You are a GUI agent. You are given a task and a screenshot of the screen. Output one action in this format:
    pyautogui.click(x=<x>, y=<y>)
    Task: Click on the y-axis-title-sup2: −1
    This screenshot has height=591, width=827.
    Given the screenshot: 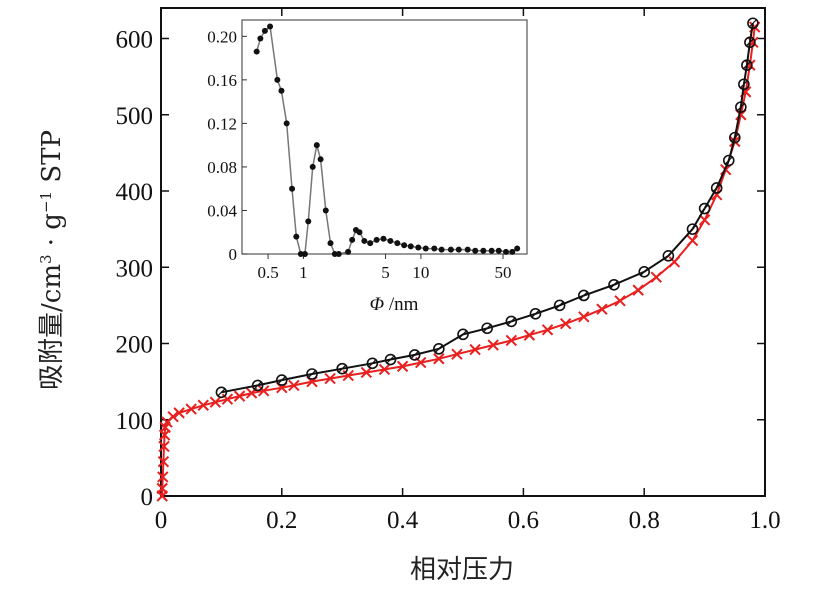 What is the action you would take?
    pyautogui.click(x=46, y=202)
    